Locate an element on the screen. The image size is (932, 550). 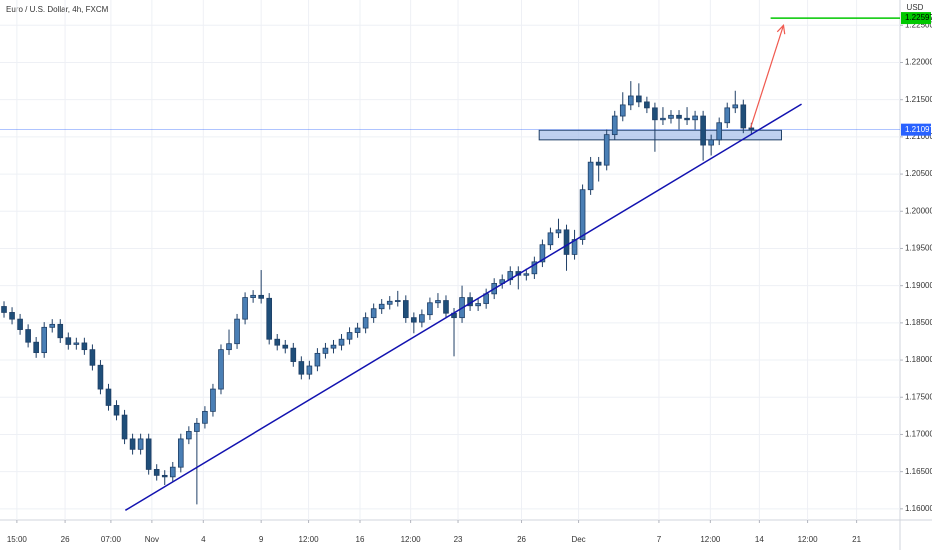
y-tick-label: 1.20000 is located at coordinates (918, 210).